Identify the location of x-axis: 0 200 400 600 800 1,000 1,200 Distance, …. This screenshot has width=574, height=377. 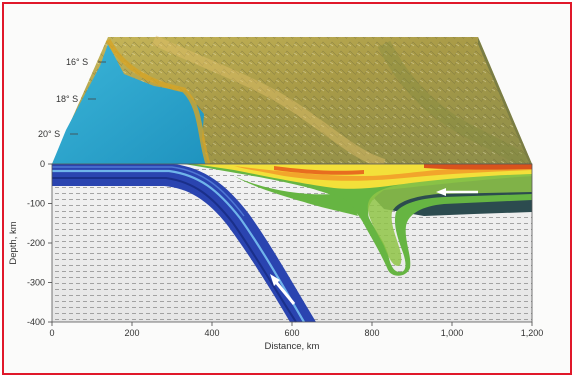
(296, 337).